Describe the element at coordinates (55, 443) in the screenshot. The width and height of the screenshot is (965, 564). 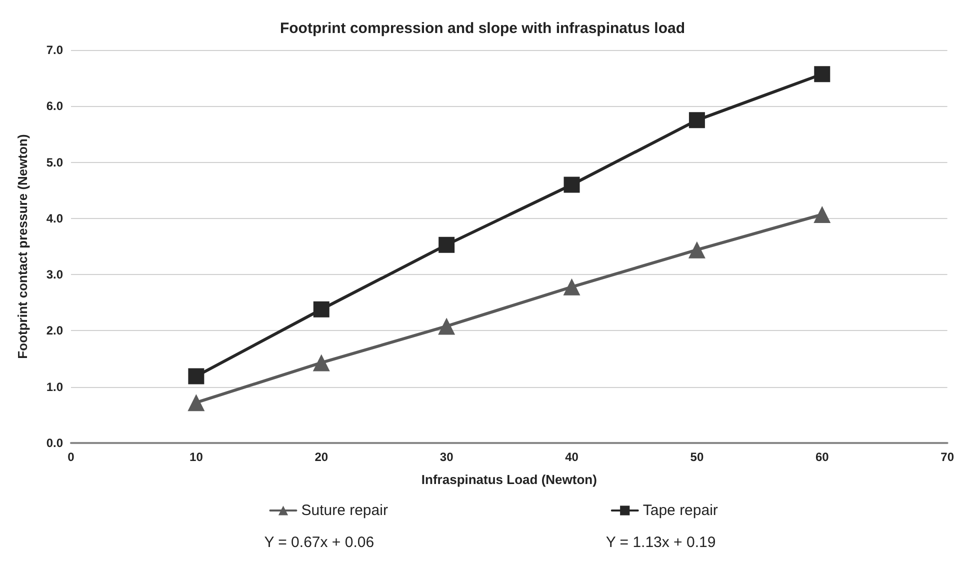
I see `y-tick-label: 0.0` at that location.